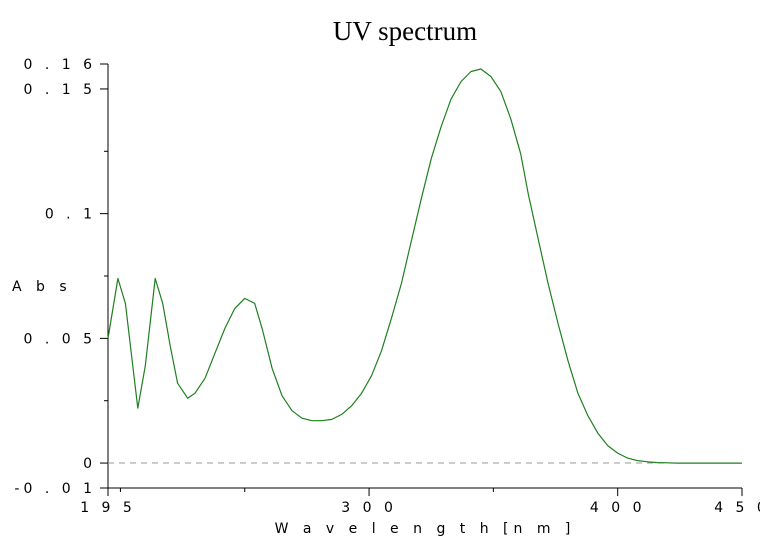 Image resolution: width=760 pixels, height=540 pixels. Describe the element at coordinates (369, 508) in the screenshot. I see `x-tick-label: 3 0 0` at that location.